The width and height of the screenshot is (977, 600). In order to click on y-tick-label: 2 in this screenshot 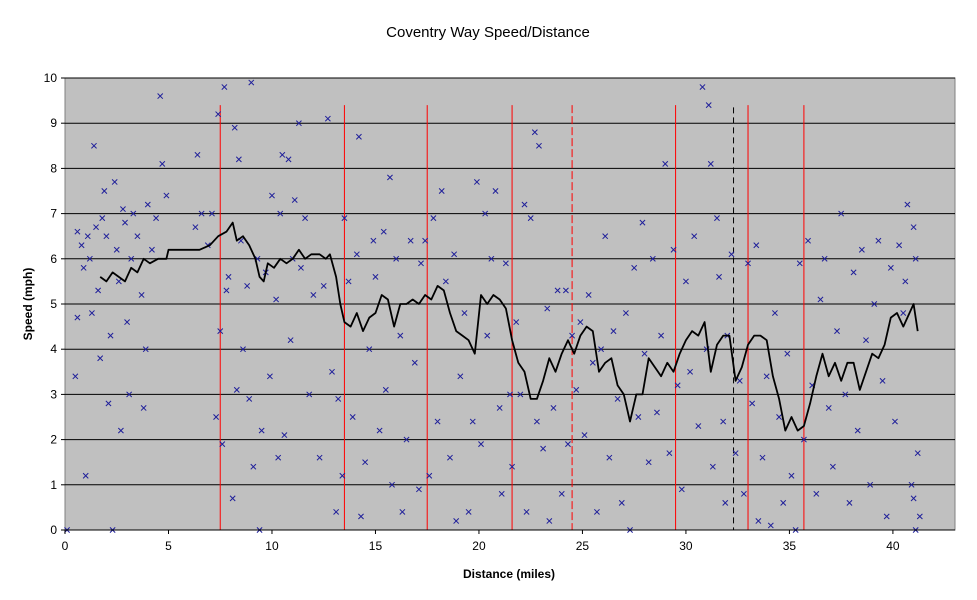, I will do `click(53, 440)`.